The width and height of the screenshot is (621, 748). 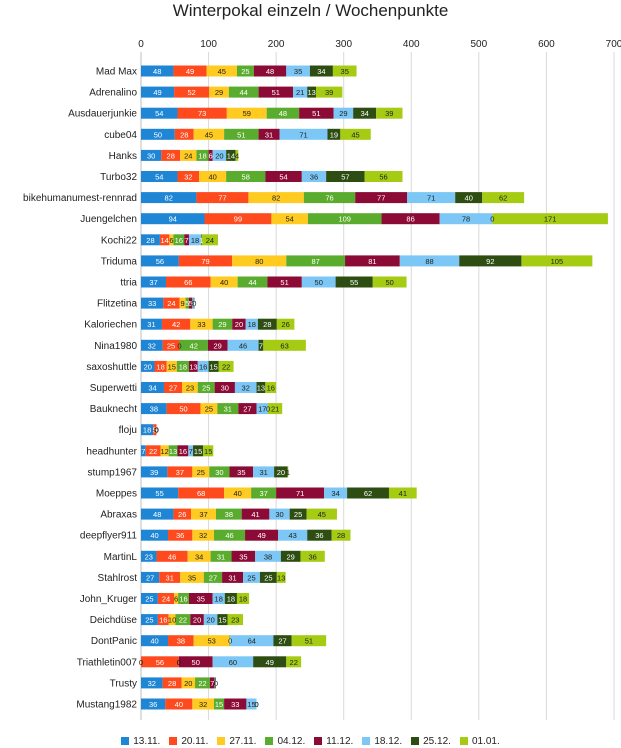 I want to click on data-label: 10, so click(x=172, y=620).